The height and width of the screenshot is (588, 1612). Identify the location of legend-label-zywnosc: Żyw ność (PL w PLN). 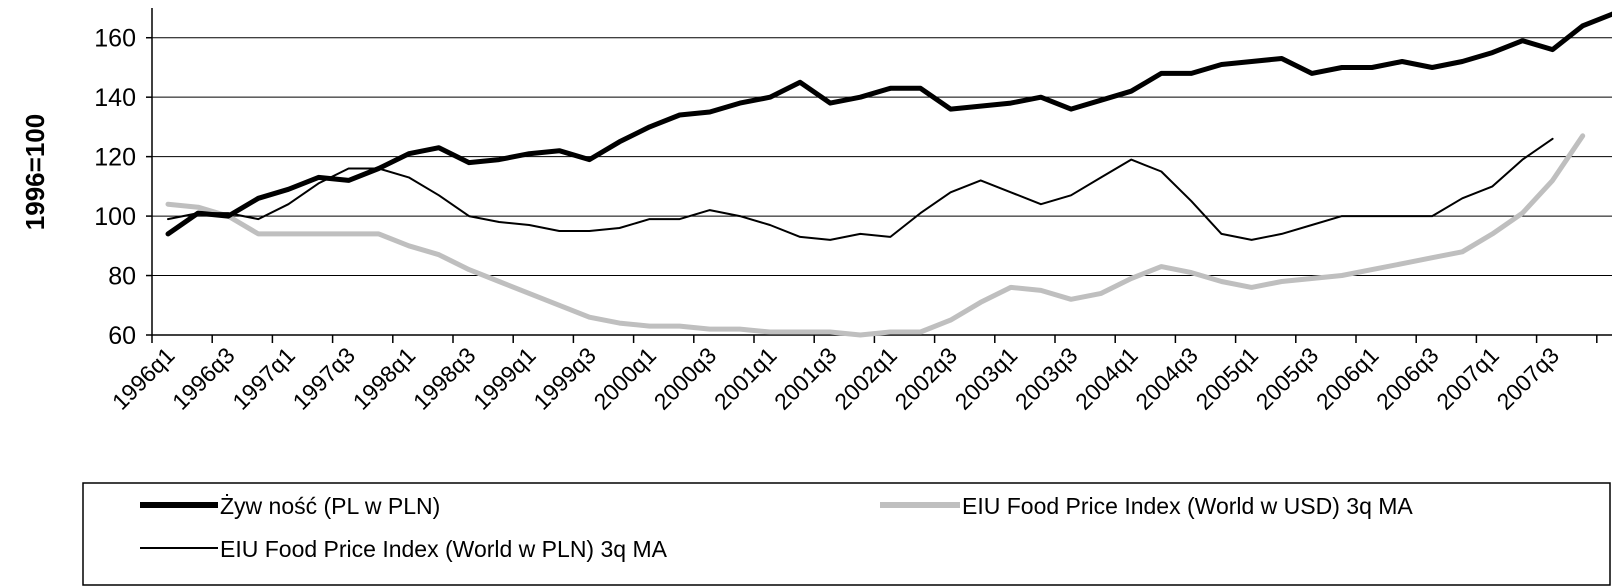
(330, 506).